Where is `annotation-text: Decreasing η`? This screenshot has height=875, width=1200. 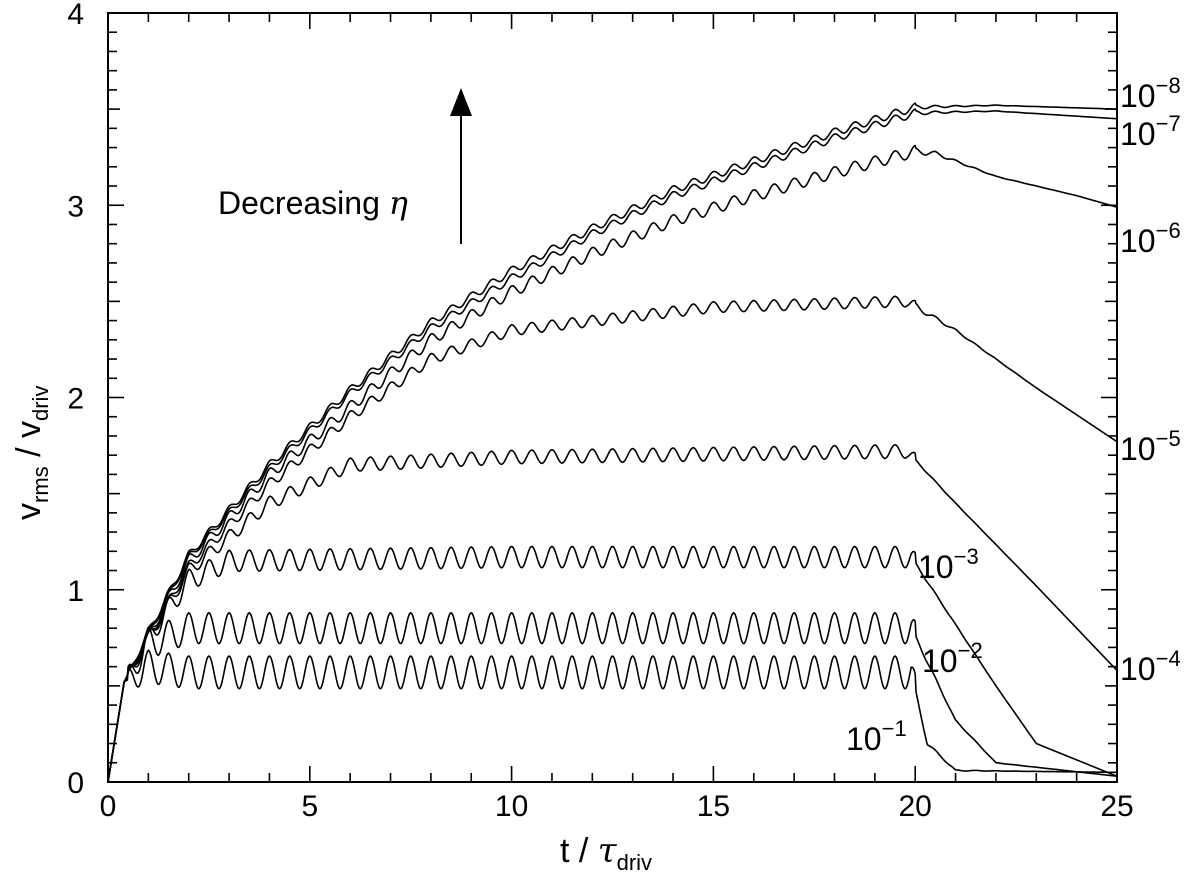
annotation-text: Decreasing η is located at coordinates (313, 203).